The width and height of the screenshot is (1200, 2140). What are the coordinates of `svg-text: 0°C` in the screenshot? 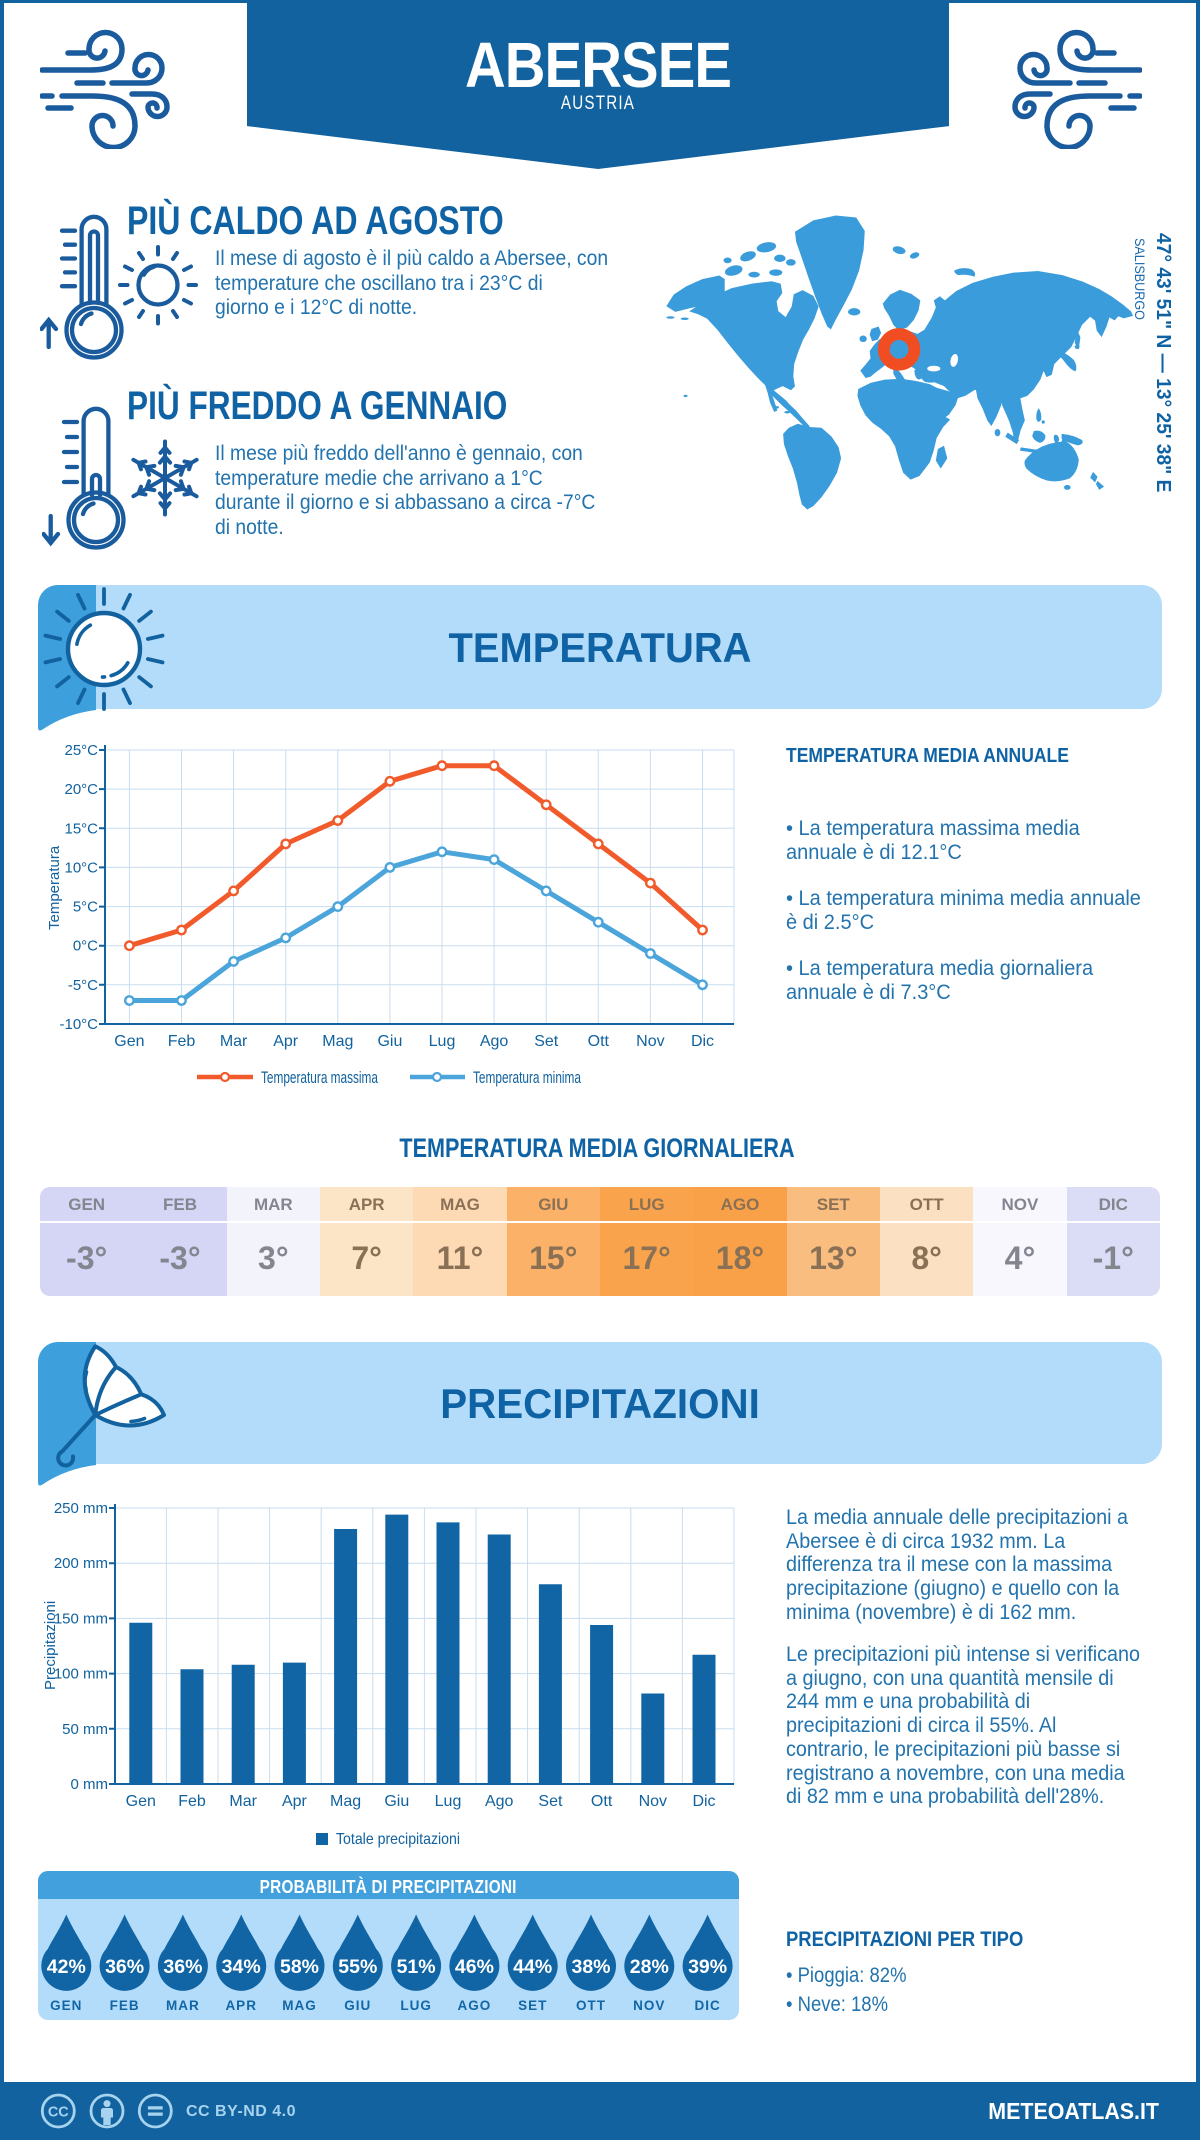 It's located at (85, 946).